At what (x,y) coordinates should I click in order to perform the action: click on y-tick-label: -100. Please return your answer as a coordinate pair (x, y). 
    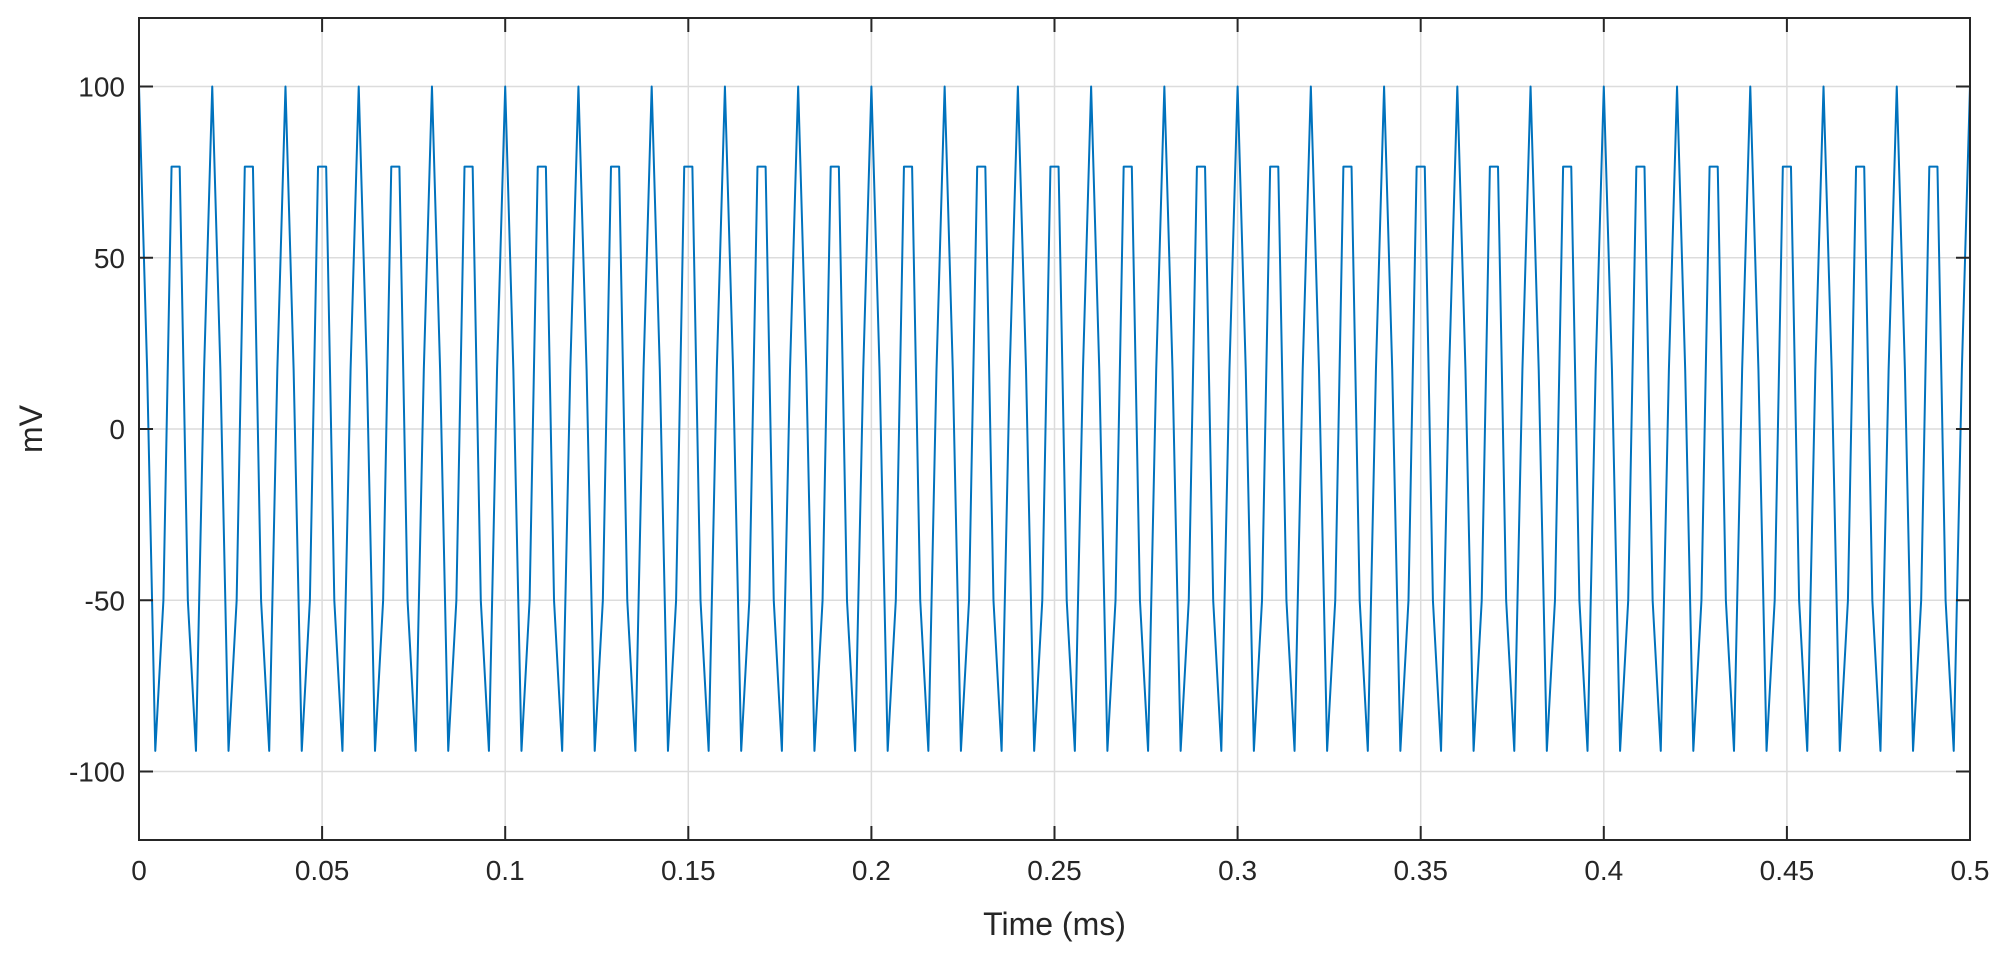
    Looking at the image, I should click on (97, 772).